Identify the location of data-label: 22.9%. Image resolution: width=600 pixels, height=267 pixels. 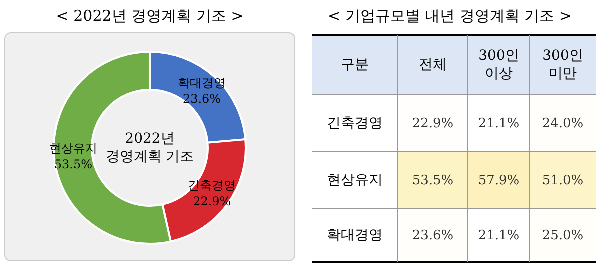
(433, 123).